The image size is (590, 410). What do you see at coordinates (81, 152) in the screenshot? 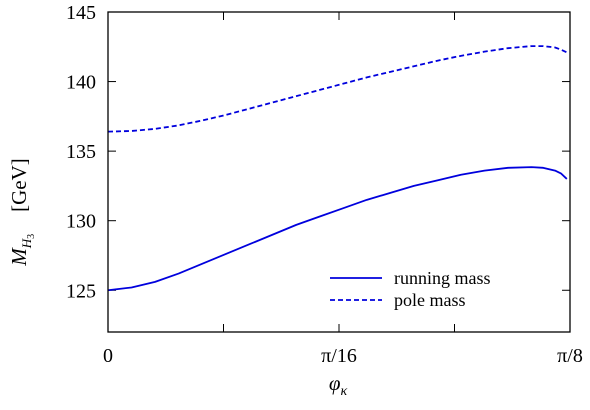
I see `y-tick-label: 135` at bounding box center [81, 152].